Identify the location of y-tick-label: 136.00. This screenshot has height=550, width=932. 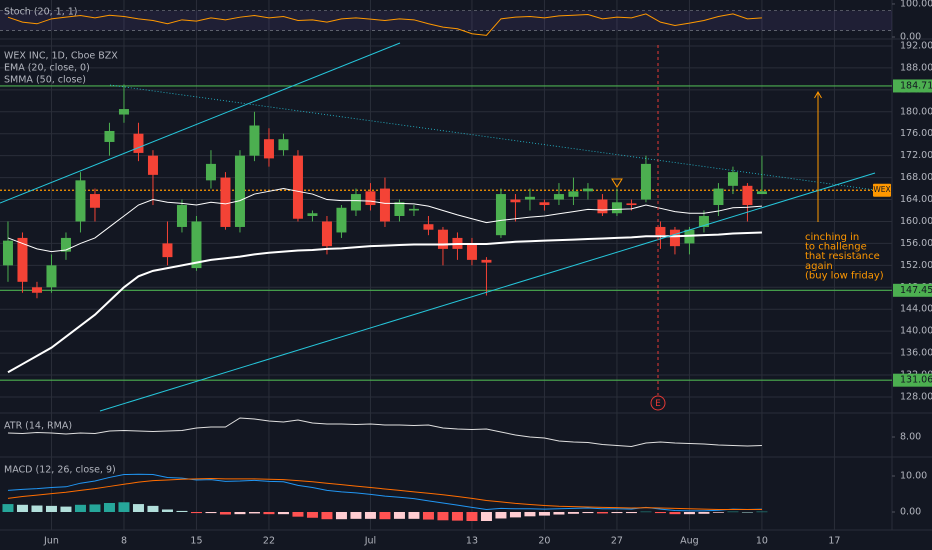
(916, 353).